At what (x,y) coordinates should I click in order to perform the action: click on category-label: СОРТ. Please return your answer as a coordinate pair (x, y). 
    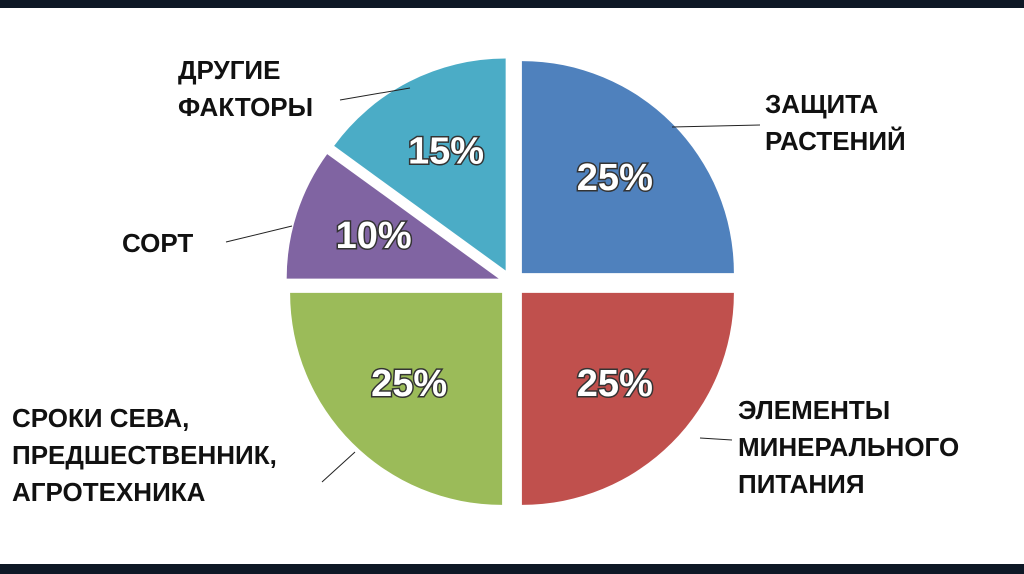
    Looking at the image, I should click on (158, 243).